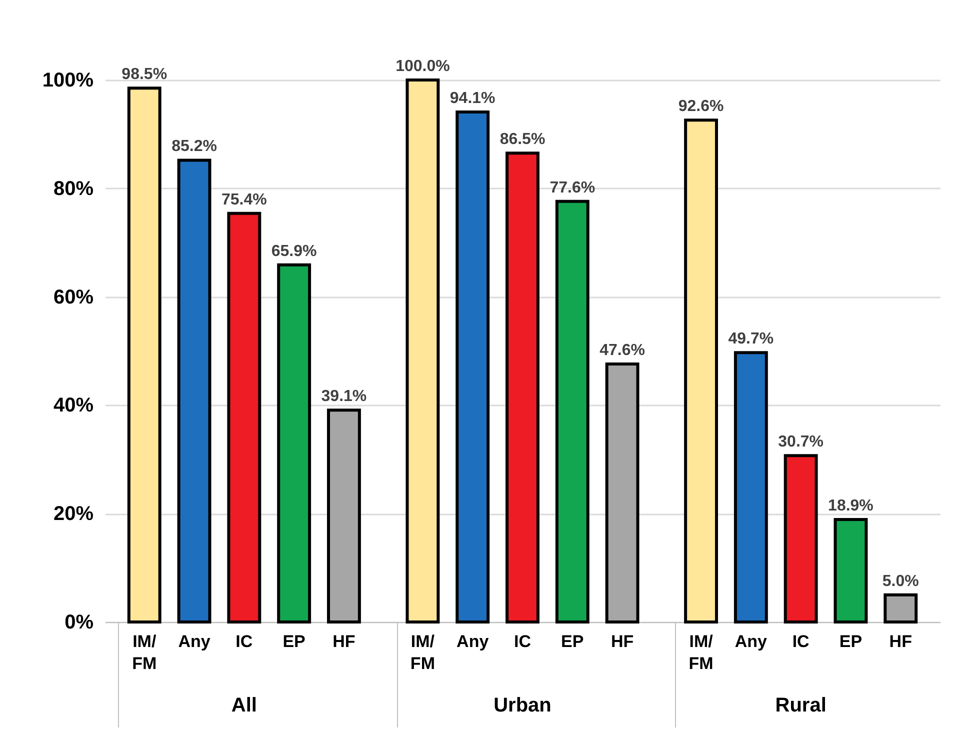 The height and width of the screenshot is (729, 954). What do you see at coordinates (244, 199) in the screenshot?
I see `data-label: 75.4%` at bounding box center [244, 199].